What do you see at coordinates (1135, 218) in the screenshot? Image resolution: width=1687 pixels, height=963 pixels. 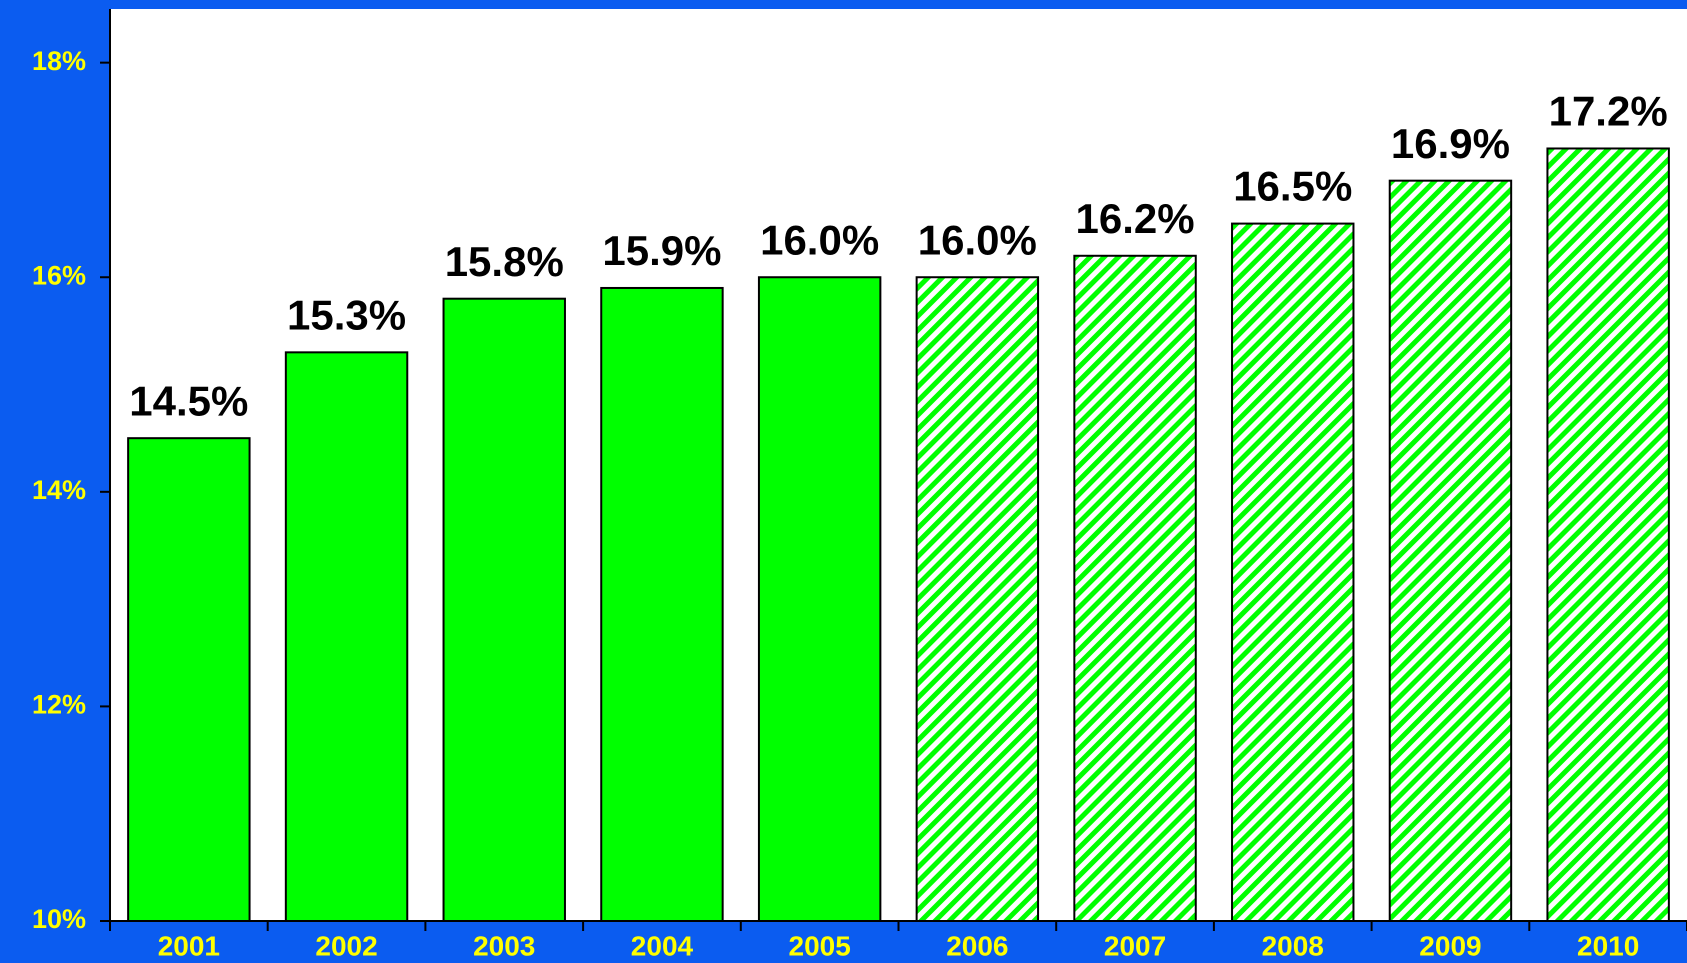 I see `value-label: 16.2%` at bounding box center [1135, 218].